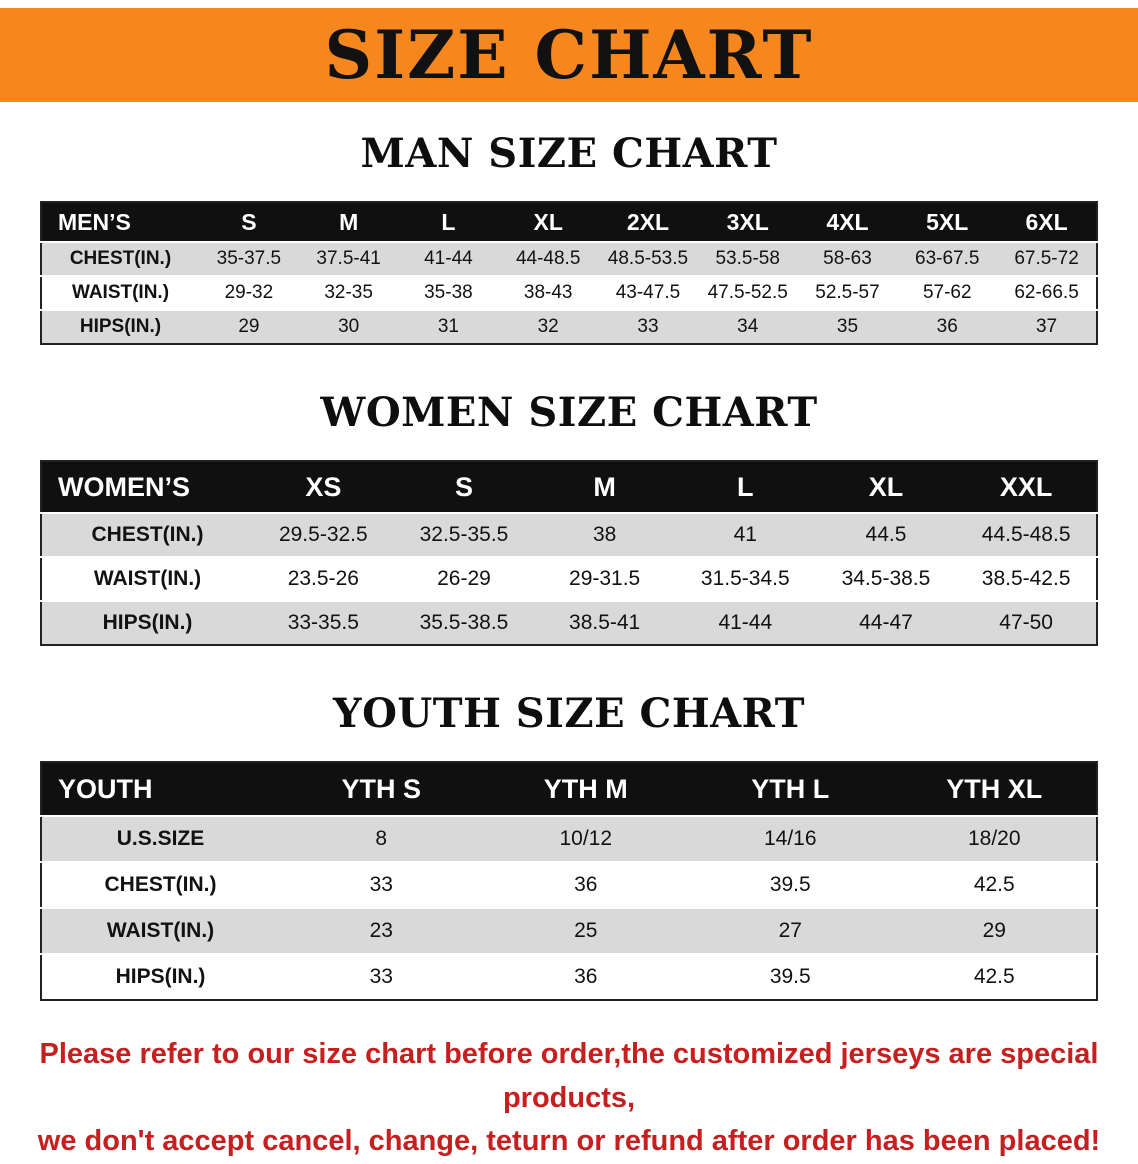 The height and width of the screenshot is (1164, 1138). What do you see at coordinates (323, 534) in the screenshot?
I see `women-size-value-cell: 29.5-32.5` at bounding box center [323, 534].